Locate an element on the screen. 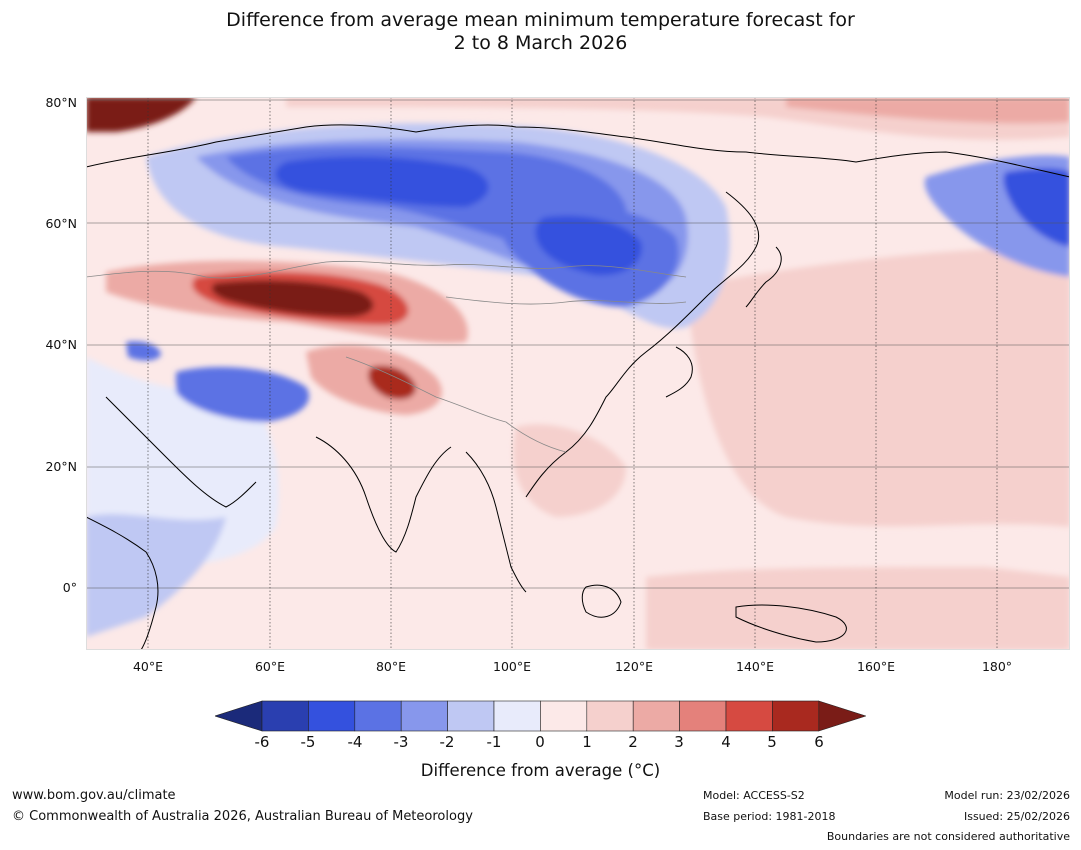  border-china-se is located at coordinates (536, 437).